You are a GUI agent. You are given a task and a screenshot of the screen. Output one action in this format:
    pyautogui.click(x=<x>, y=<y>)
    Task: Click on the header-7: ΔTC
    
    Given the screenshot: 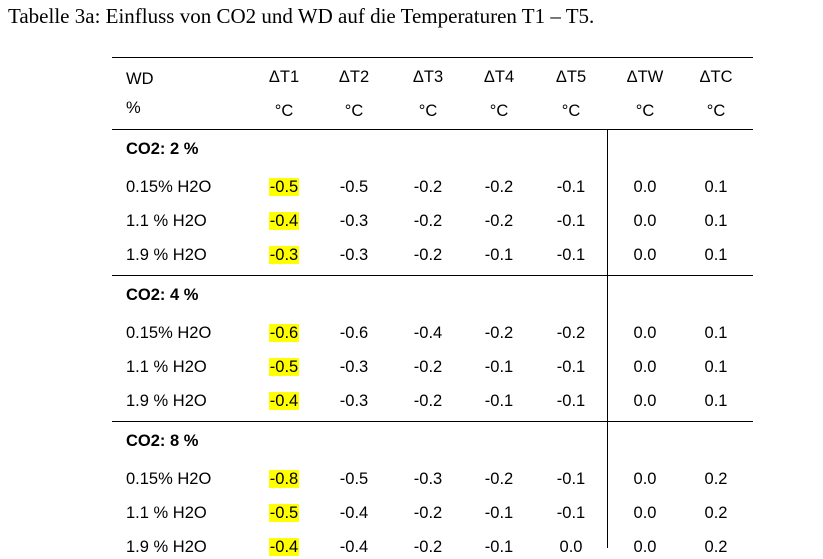 What is the action you would take?
    pyautogui.click(x=716, y=77)
    